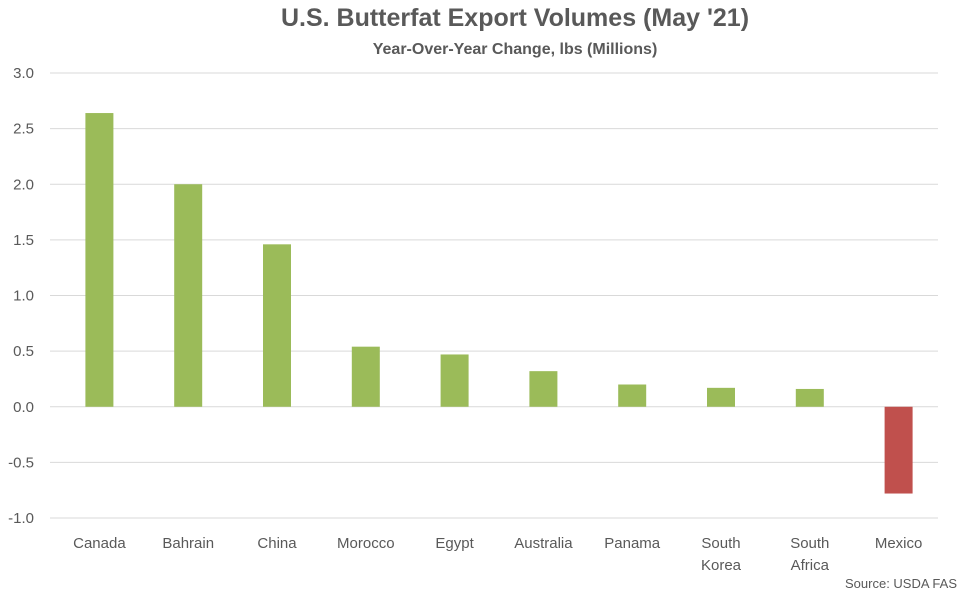 This screenshot has width=975, height=600. Describe the element at coordinates (21, 462) in the screenshot. I see `y-tick-label: -0.5` at that location.